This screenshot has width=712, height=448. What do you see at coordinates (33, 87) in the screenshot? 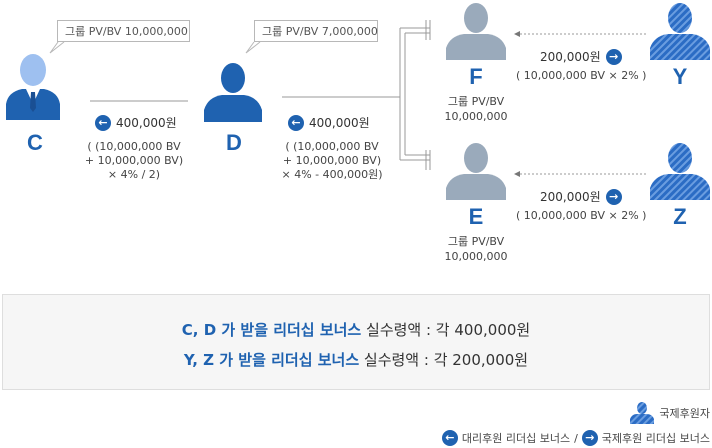
I see `person-c-icon` at bounding box center [33, 87].